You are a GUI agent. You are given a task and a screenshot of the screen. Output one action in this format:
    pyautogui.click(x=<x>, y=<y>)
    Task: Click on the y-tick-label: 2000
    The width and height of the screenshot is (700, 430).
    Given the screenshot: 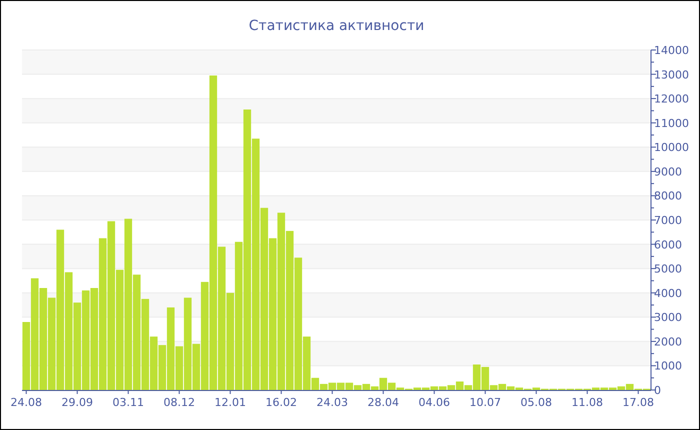 What is the action you would take?
    pyautogui.click(x=668, y=341)
    